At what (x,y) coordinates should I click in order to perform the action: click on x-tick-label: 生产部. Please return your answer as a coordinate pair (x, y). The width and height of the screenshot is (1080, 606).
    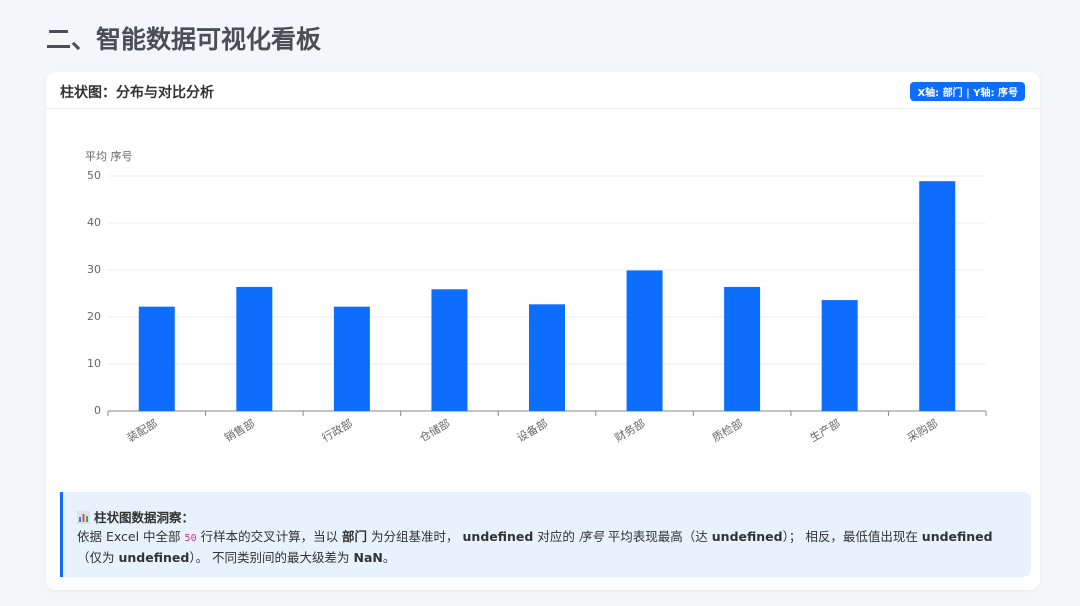
    Looking at the image, I should click on (825, 430).